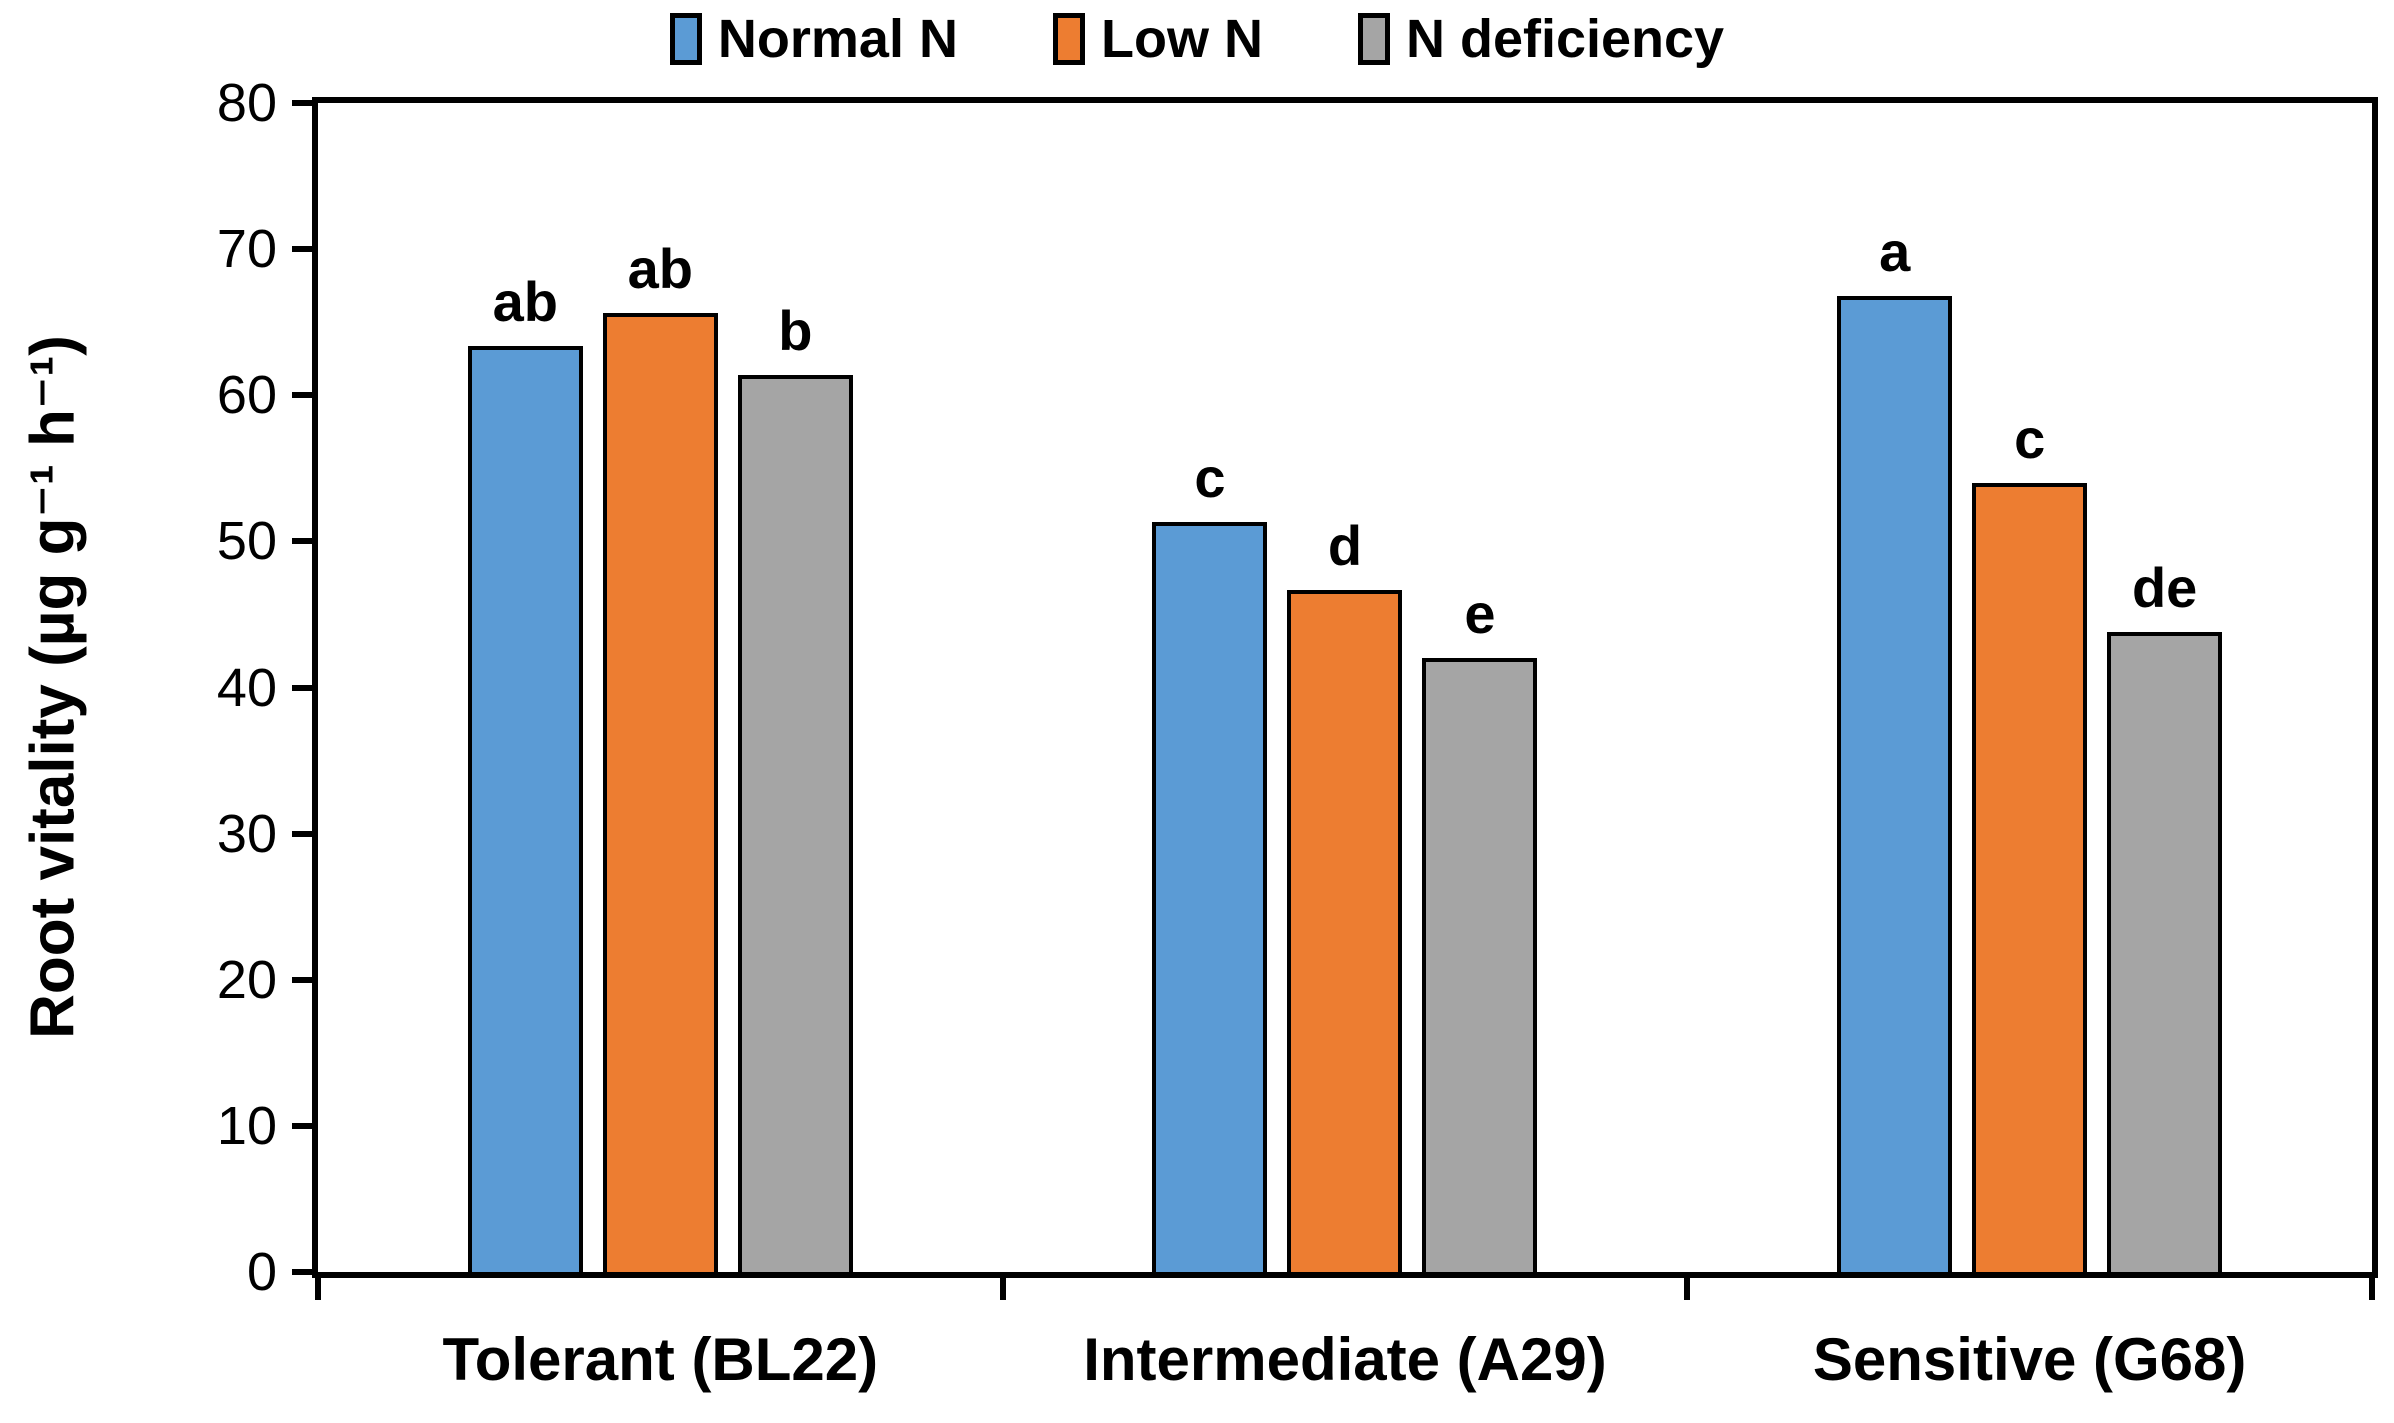  I want to click on y-axis-title: Root vitality (µg g⁻¹ h⁻¹), so click(53, 687).